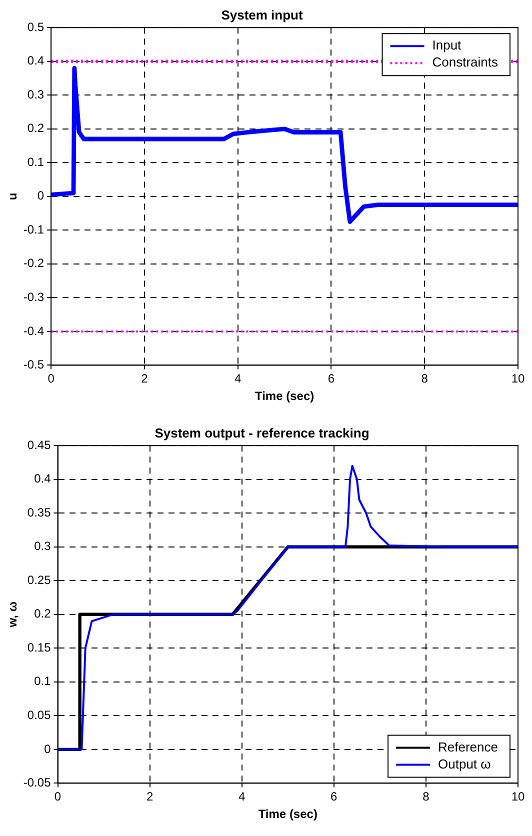 The image size is (532, 836). I want to click on chart-title: System input, so click(262, 14).